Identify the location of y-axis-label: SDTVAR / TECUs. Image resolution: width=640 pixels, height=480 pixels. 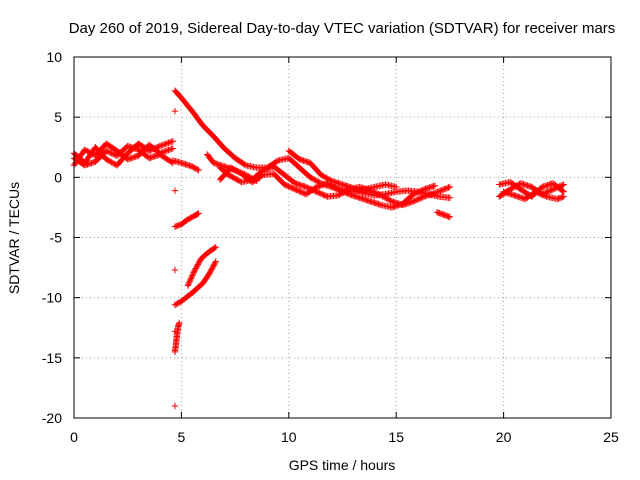
(14, 238).